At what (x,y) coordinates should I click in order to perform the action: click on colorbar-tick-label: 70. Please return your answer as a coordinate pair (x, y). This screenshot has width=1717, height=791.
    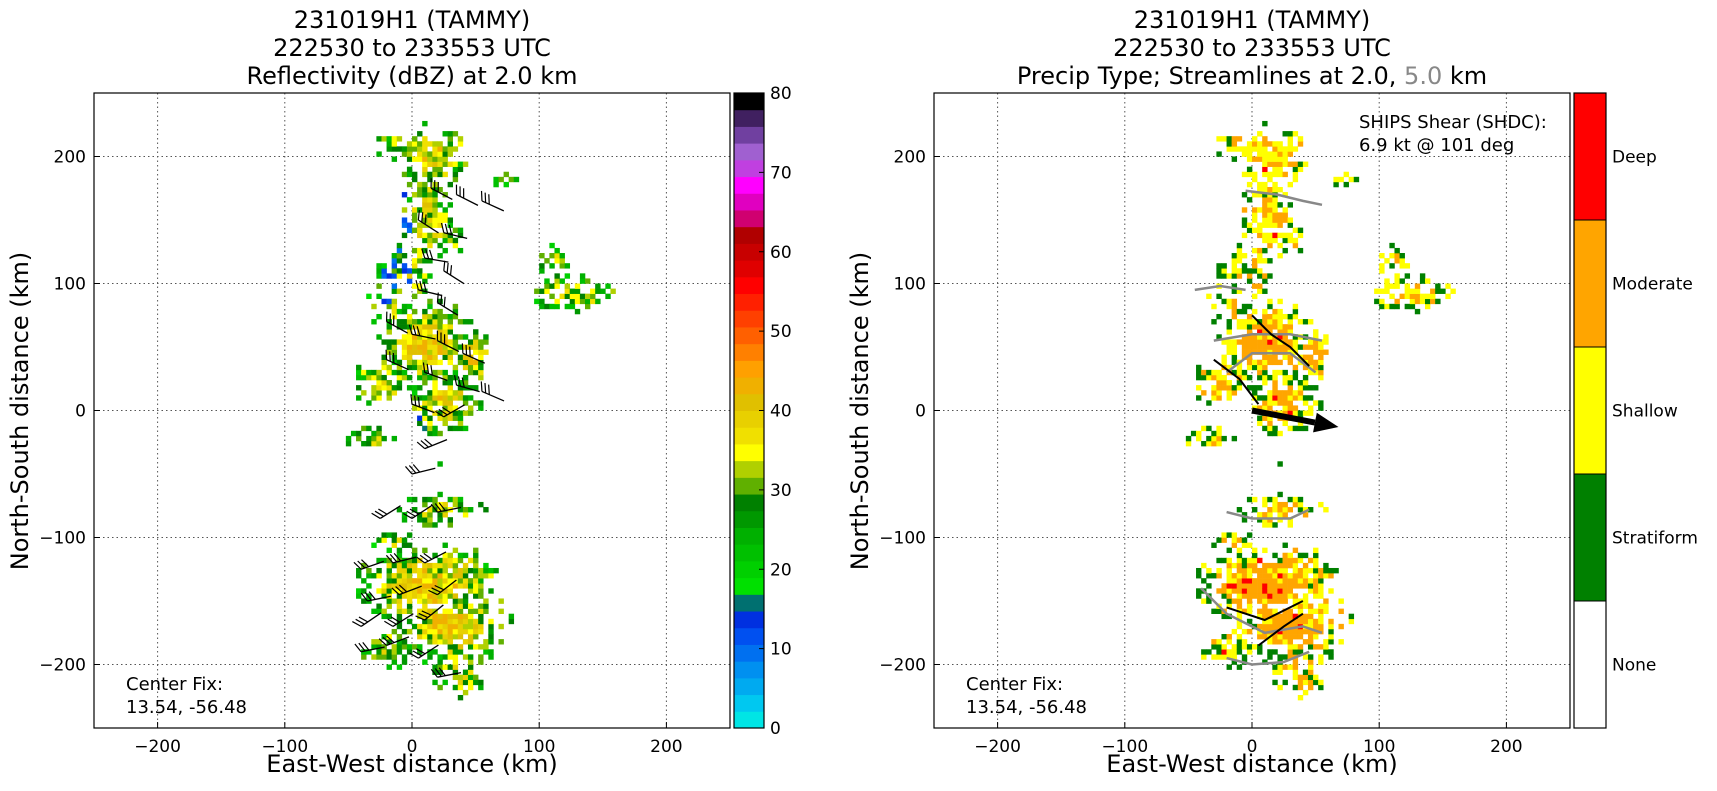
    Looking at the image, I should click on (781, 173).